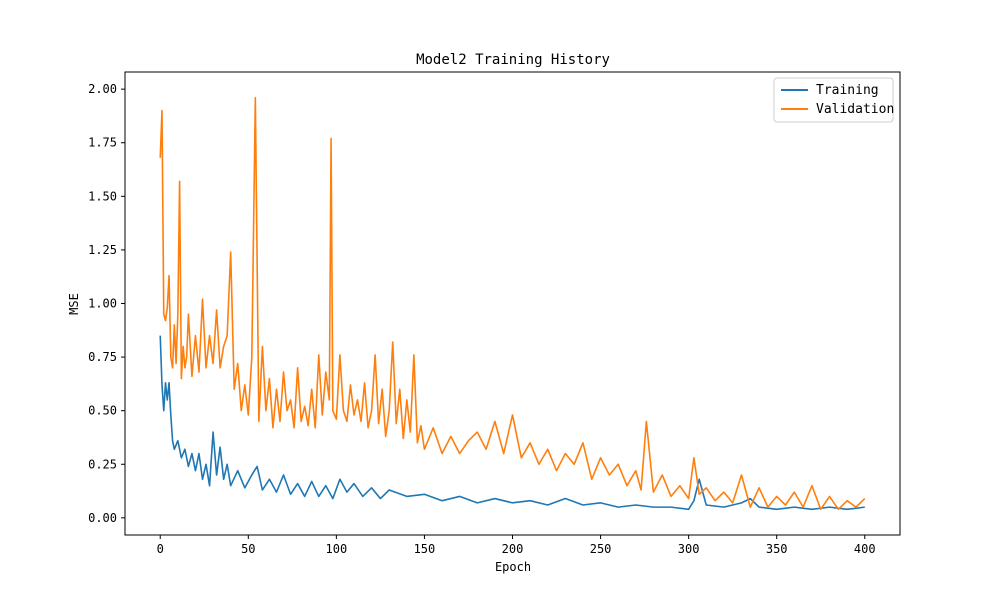  What do you see at coordinates (248, 549) in the screenshot?
I see `x-tick-label: 50` at bounding box center [248, 549].